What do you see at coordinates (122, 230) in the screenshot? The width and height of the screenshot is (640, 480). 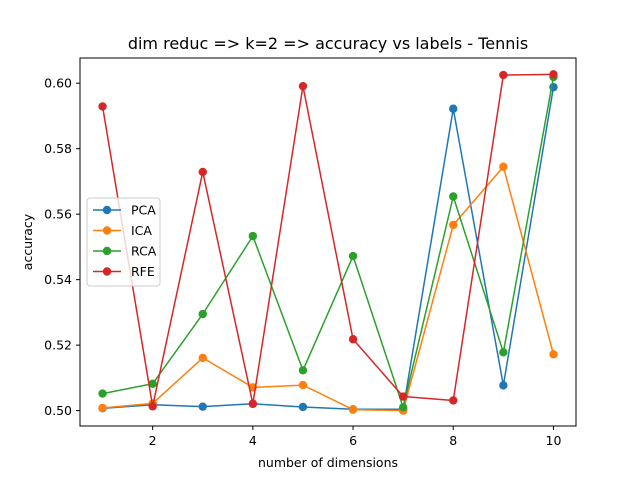 I see `legend-item-ica: ICA` at bounding box center [122, 230].